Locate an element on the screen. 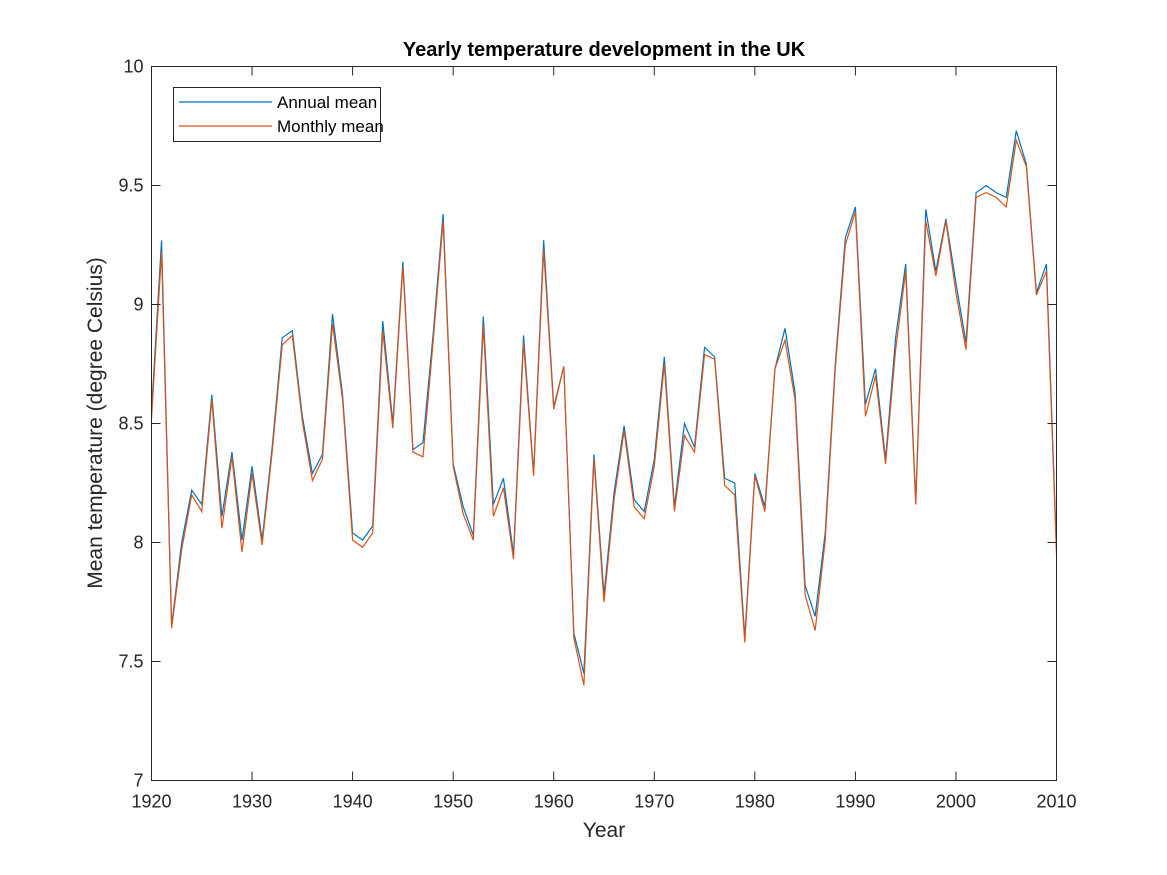 The image size is (1167, 875). x-tick-label: 1980 is located at coordinates (755, 802).